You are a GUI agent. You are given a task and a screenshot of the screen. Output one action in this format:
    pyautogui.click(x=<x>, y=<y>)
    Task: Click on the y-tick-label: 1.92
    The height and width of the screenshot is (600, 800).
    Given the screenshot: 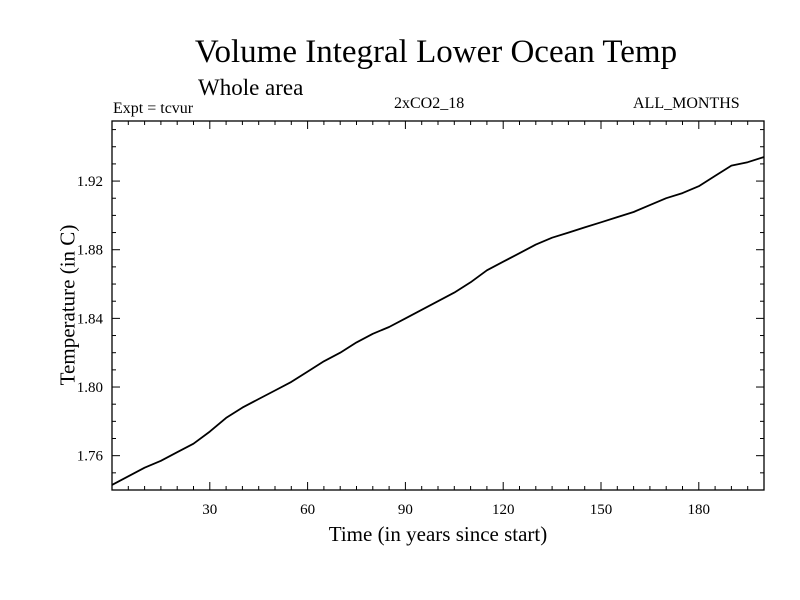 What is the action you would take?
    pyautogui.click(x=90, y=182)
    